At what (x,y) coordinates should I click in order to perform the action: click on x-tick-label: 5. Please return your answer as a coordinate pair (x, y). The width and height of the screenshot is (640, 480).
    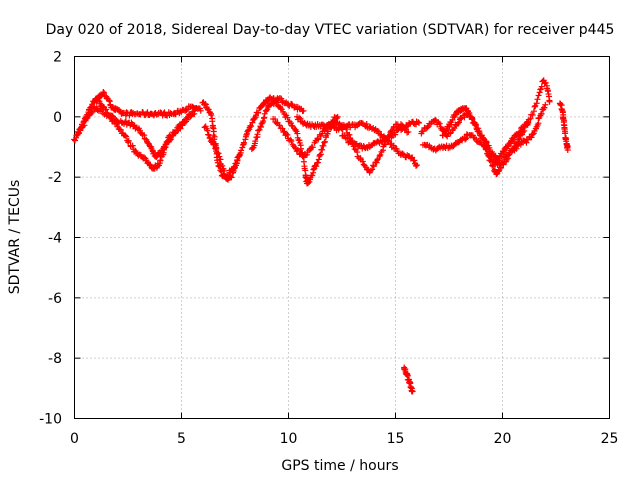
    Looking at the image, I should click on (181, 439).